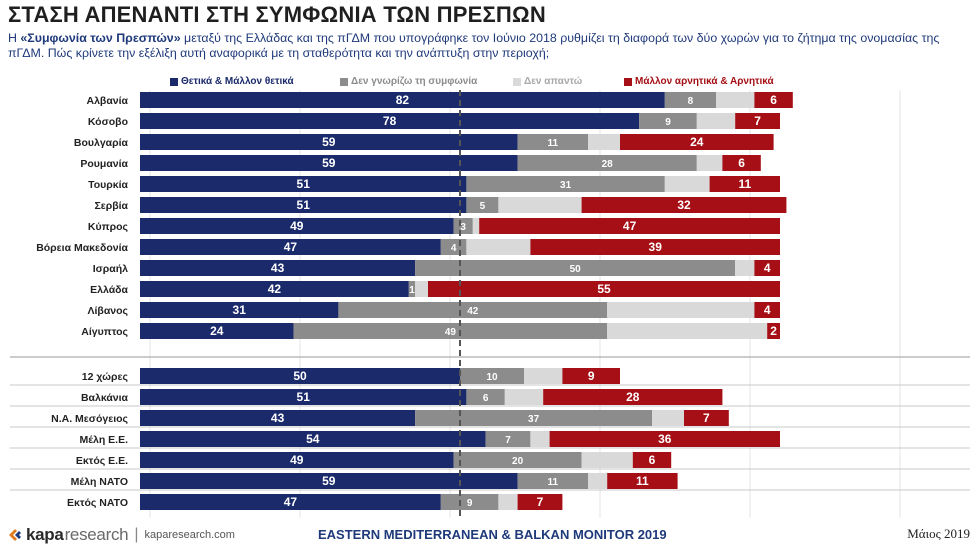 The width and height of the screenshot is (980, 553). Describe the element at coordinates (14, 38) in the screenshot. I see `subtitle-prefix: Η` at that location.